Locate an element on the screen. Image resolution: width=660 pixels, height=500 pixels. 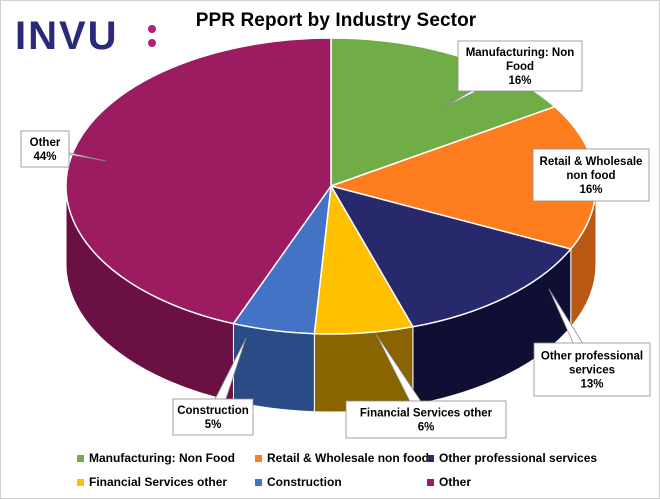
data-label-text: Retail & Wholesale is located at coordinates (591, 162).